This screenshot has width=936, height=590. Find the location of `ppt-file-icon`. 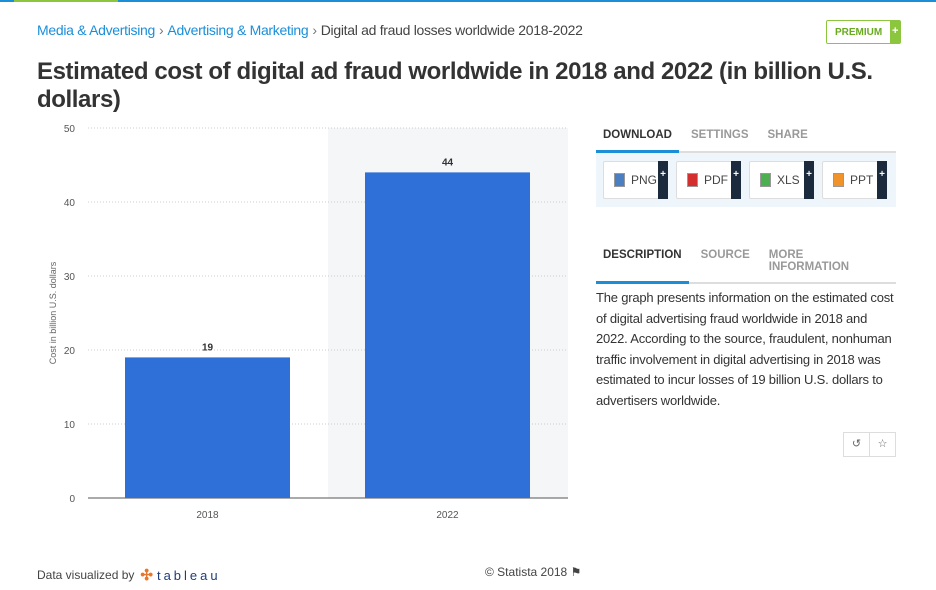

ppt-file-icon is located at coordinates (838, 180).